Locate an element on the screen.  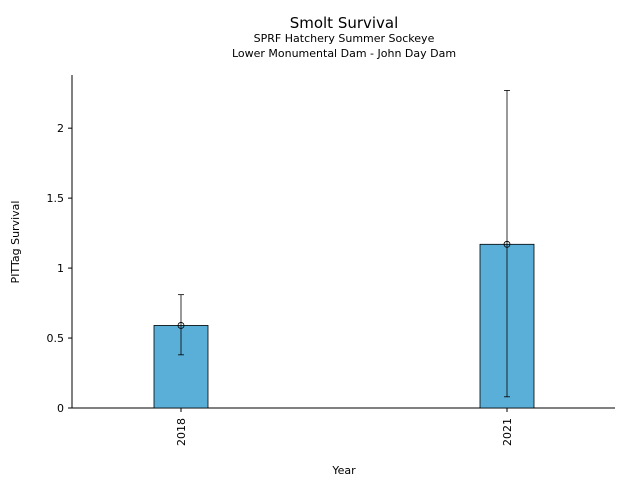
x-tick-label-2021: 2021 is located at coordinates (507, 432).